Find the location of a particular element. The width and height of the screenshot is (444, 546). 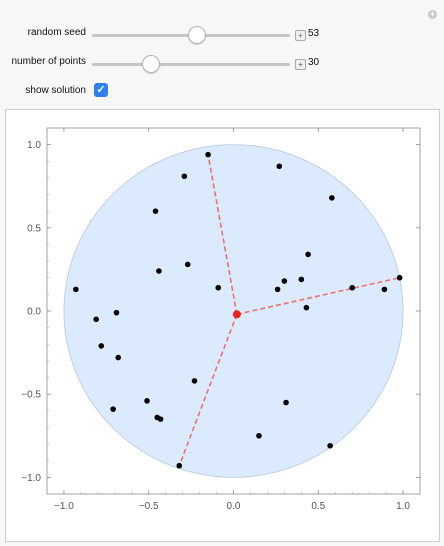

x-tick-label: 1.0 is located at coordinates (403, 506).